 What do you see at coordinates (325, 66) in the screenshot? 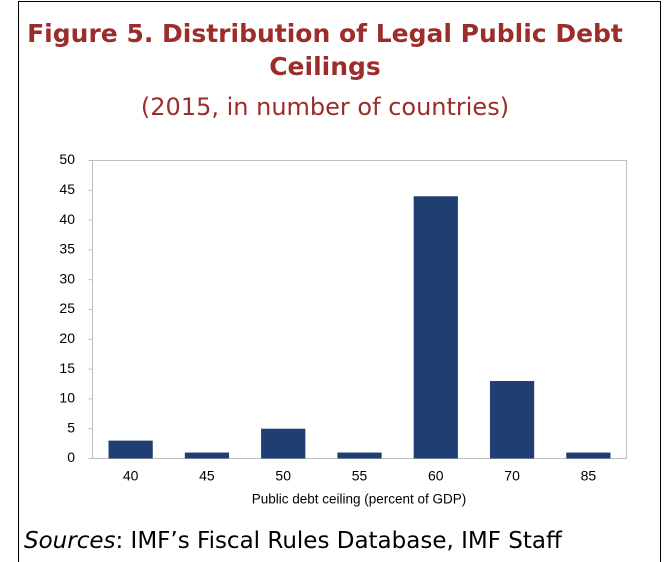
I see `chart-title: Ceilings` at bounding box center [325, 66].